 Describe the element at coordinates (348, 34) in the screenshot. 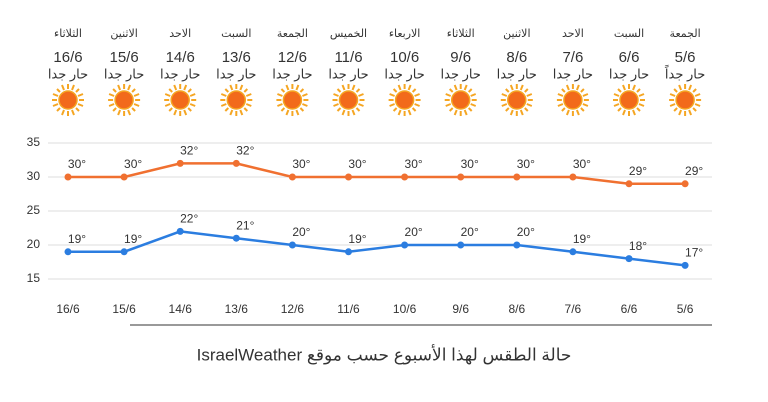

I see `day-name: الخميس` at that location.